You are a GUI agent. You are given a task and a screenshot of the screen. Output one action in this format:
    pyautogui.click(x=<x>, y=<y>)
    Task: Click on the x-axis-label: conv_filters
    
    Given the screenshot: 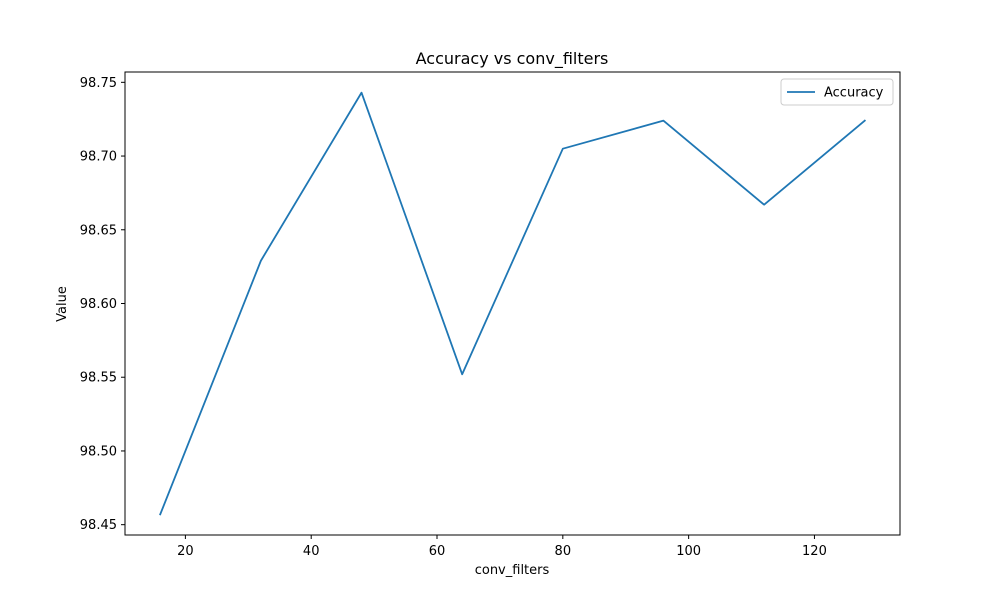 What is the action you would take?
    pyautogui.click(x=512, y=570)
    